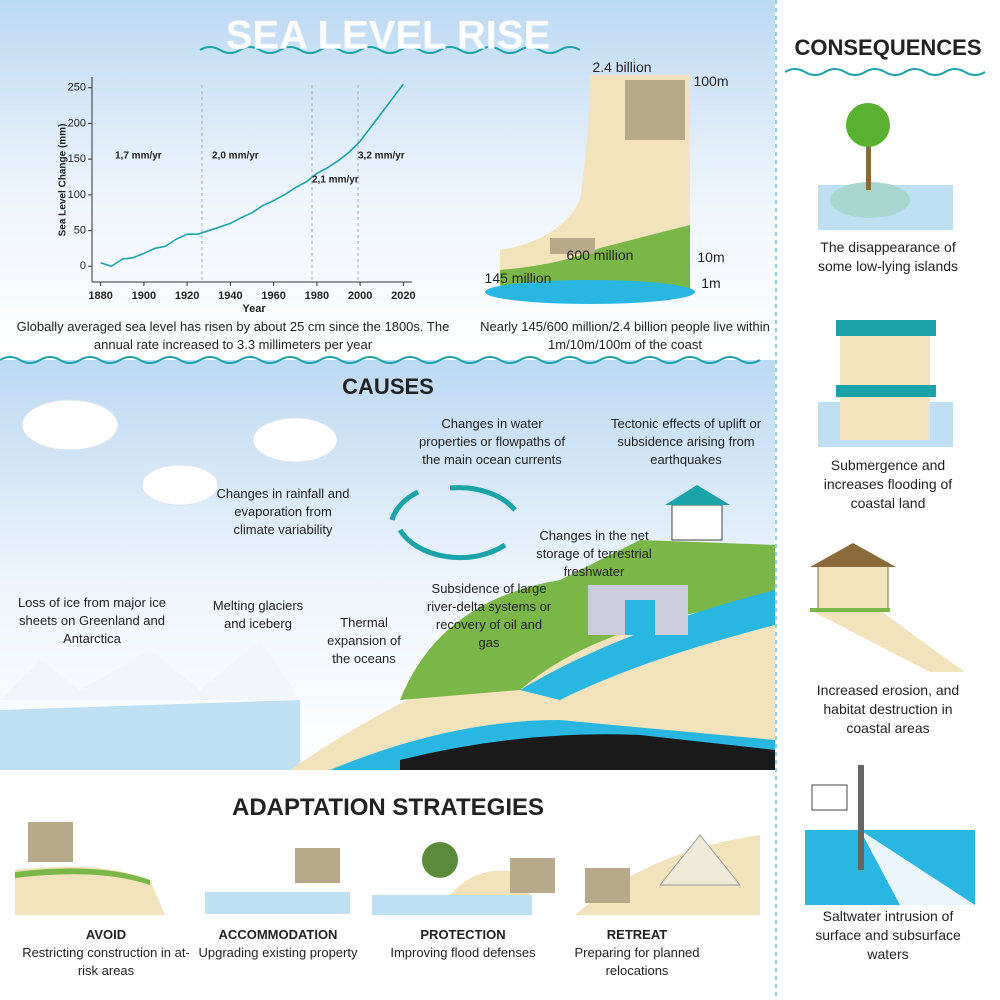 The width and height of the screenshot is (1000, 1000). Describe the element at coordinates (273, 296) in the screenshot. I see `x-tick-label: 1960` at that location.